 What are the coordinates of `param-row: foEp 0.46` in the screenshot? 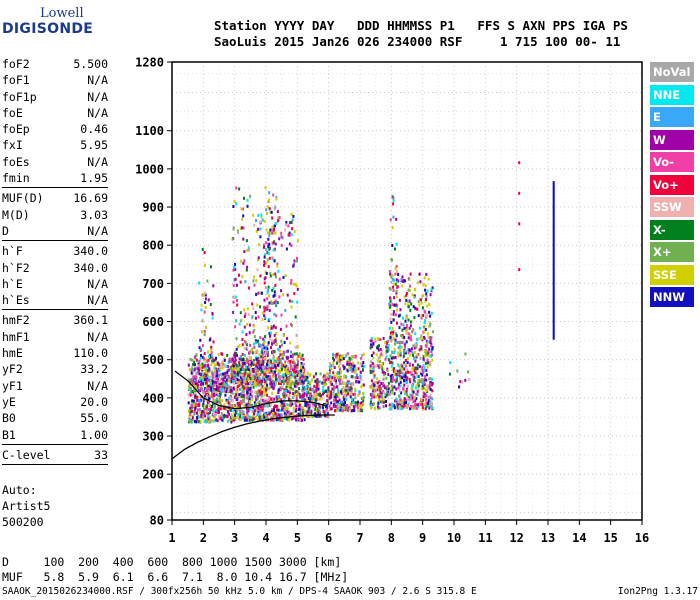 It's located at (55, 129).